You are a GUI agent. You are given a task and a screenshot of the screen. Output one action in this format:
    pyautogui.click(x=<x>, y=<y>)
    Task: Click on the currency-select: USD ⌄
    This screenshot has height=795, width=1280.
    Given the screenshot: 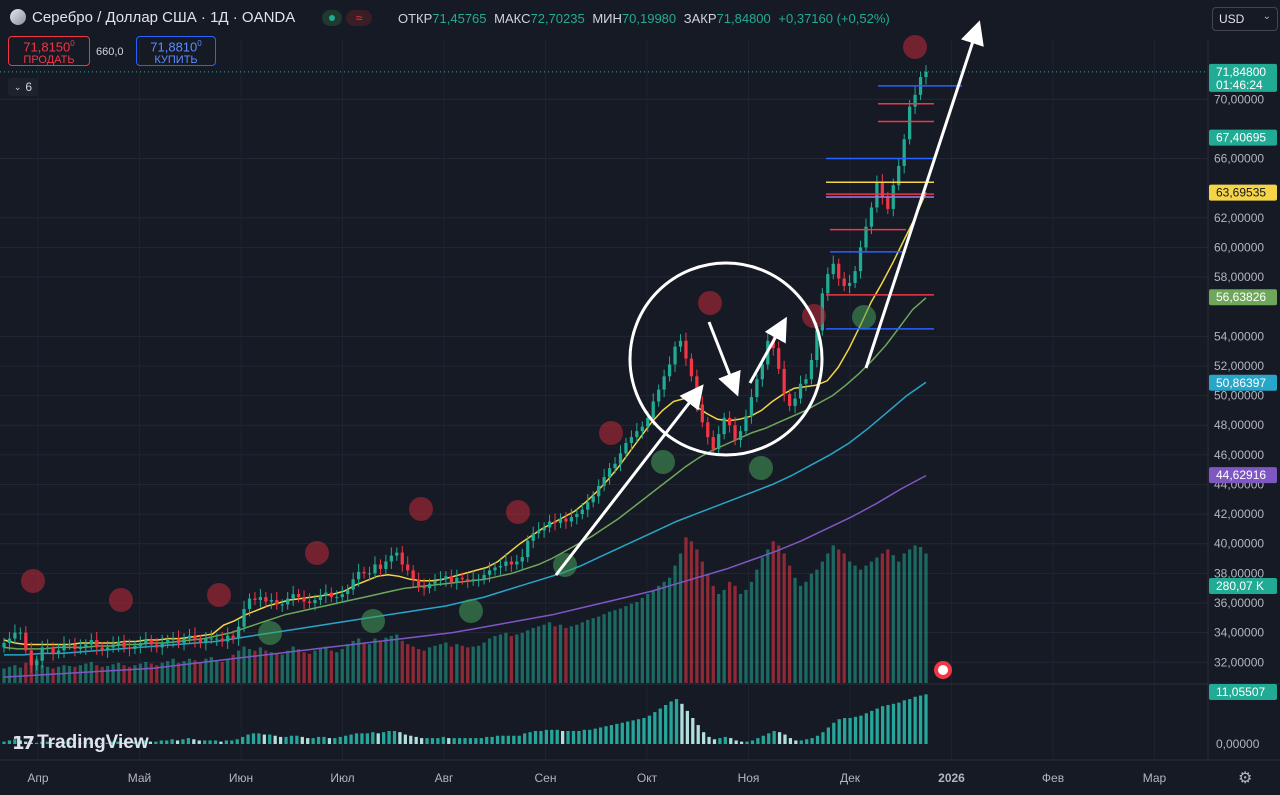 What is the action you would take?
    pyautogui.click(x=1245, y=19)
    